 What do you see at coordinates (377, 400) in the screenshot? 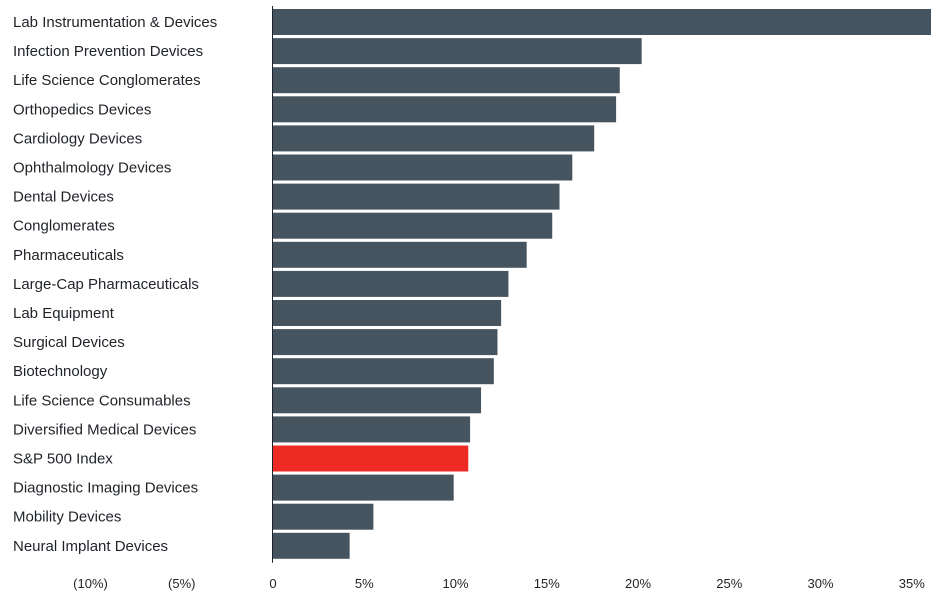
I see `bar-life-science-consumables` at bounding box center [377, 400].